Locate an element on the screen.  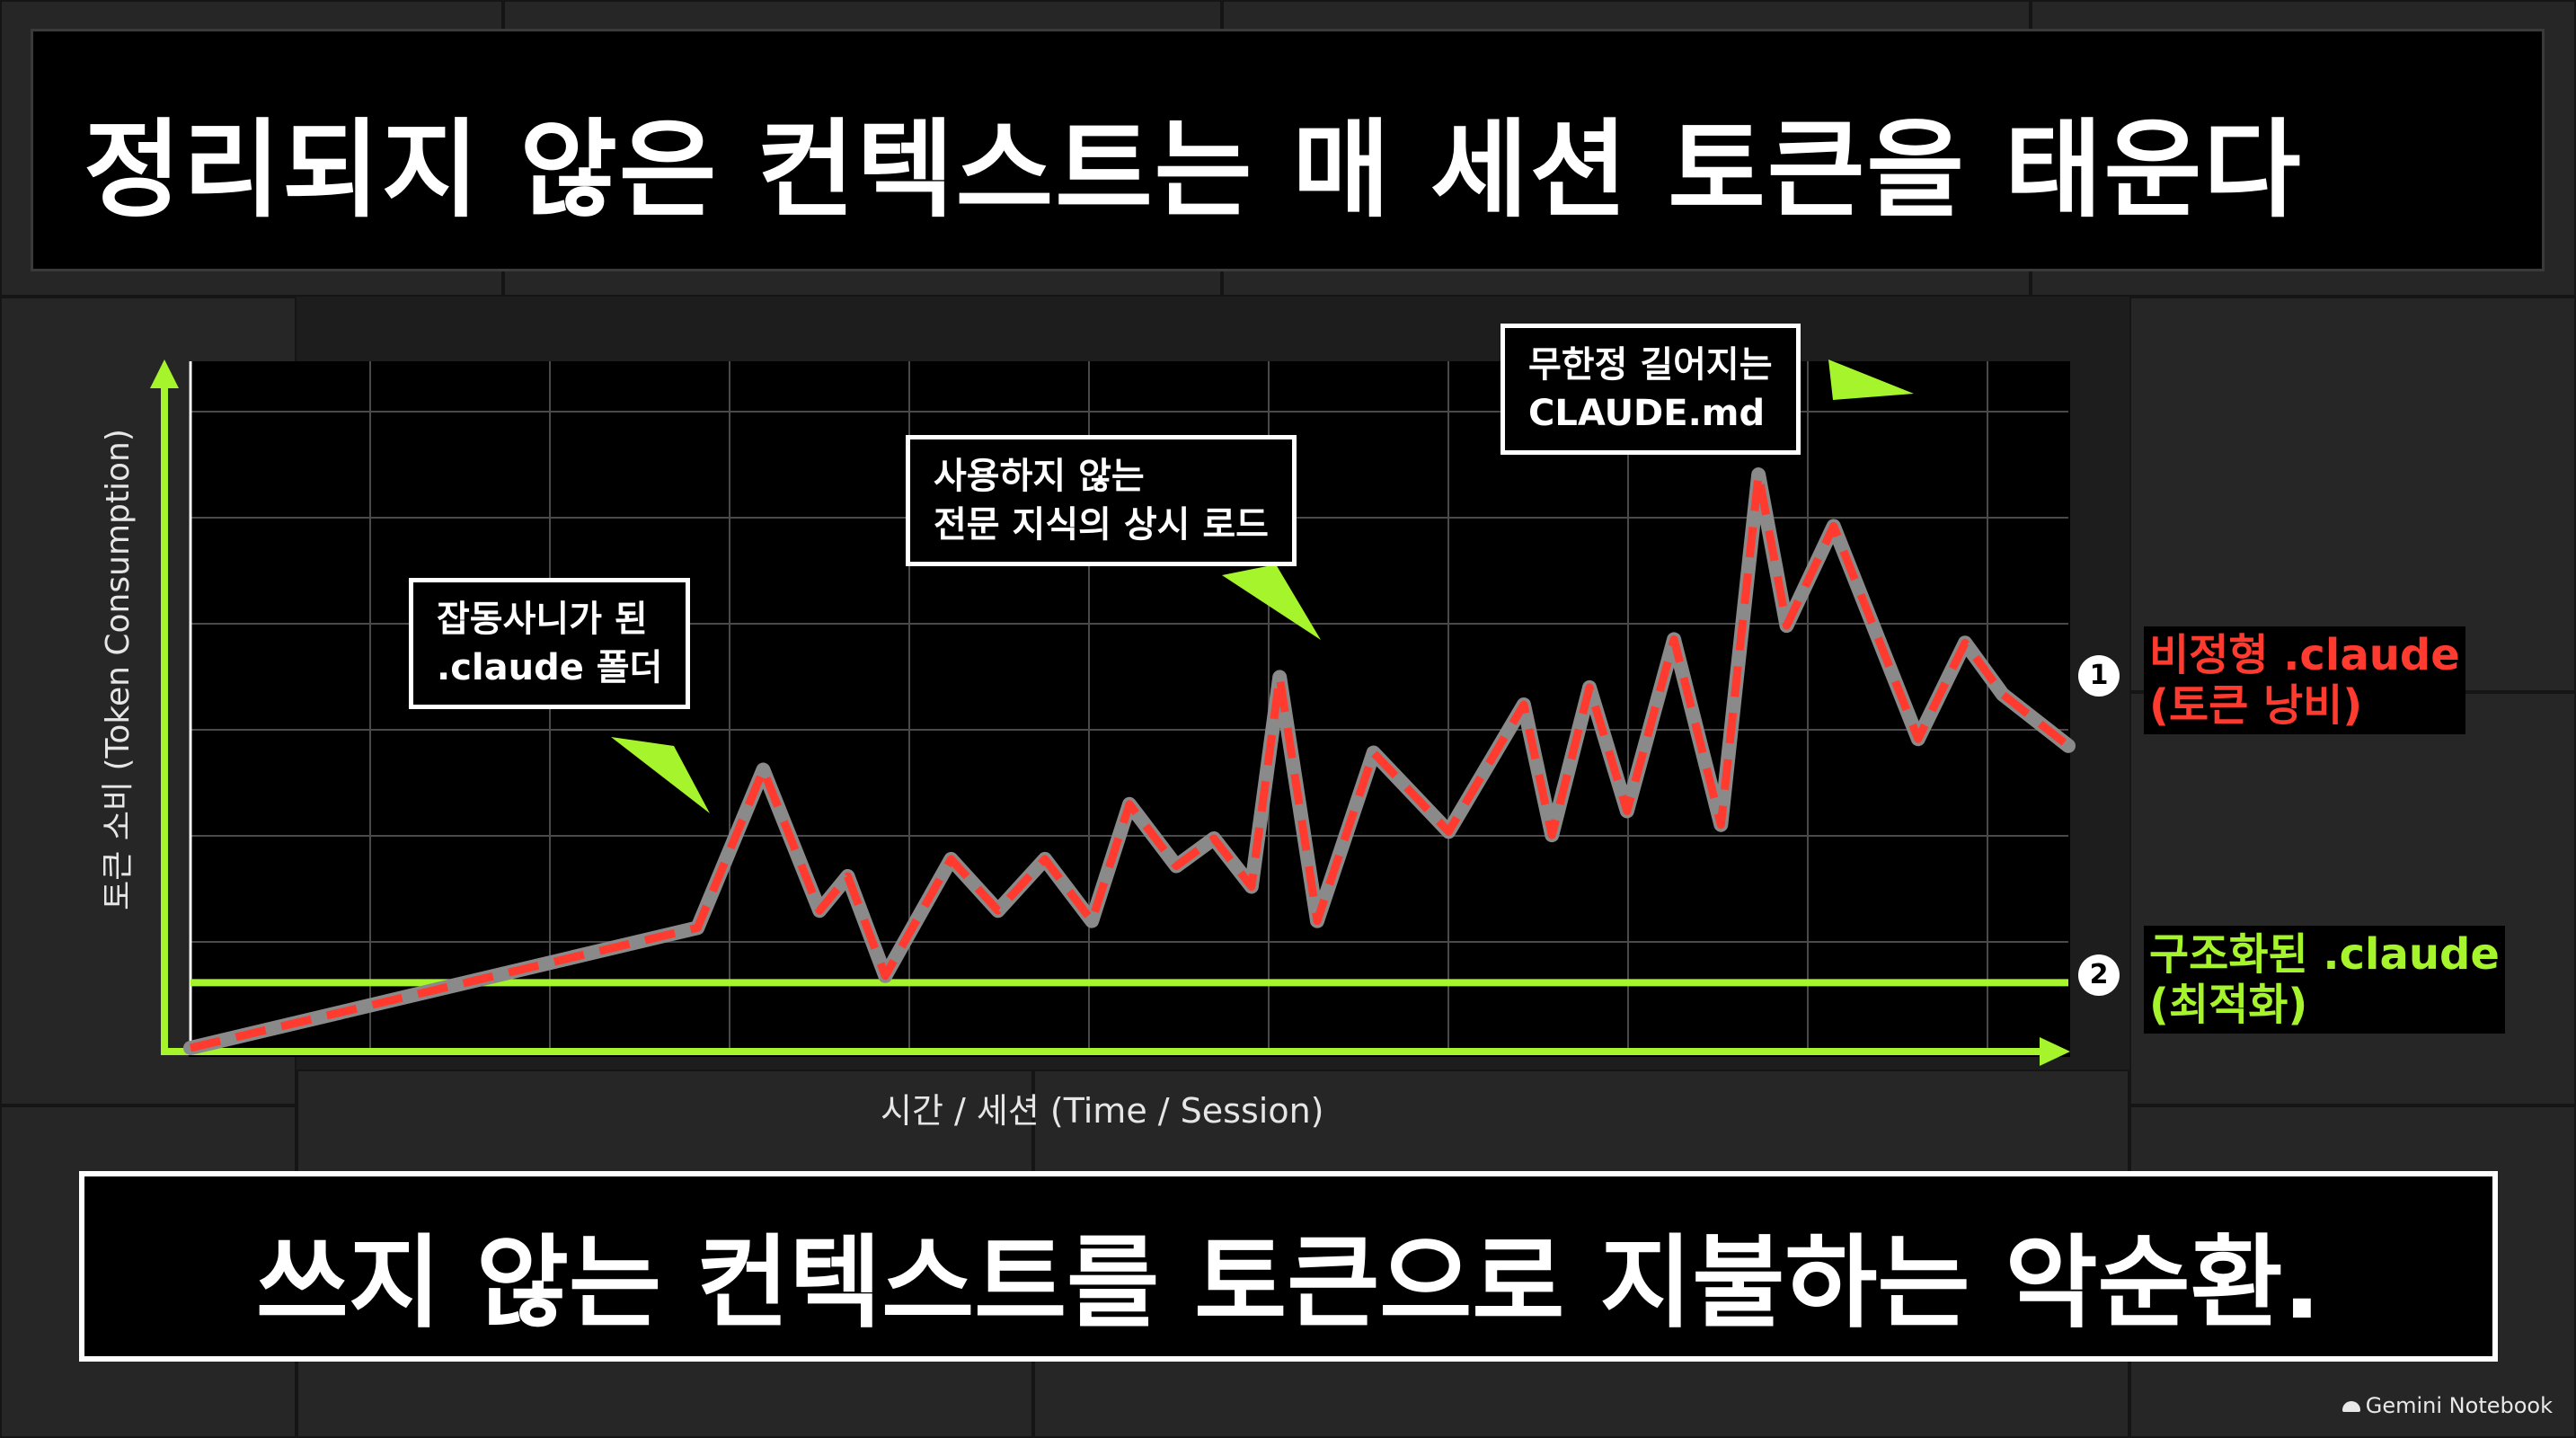
annotation-line: 전문 지식의 상시 로드 is located at coordinates (1102, 525).